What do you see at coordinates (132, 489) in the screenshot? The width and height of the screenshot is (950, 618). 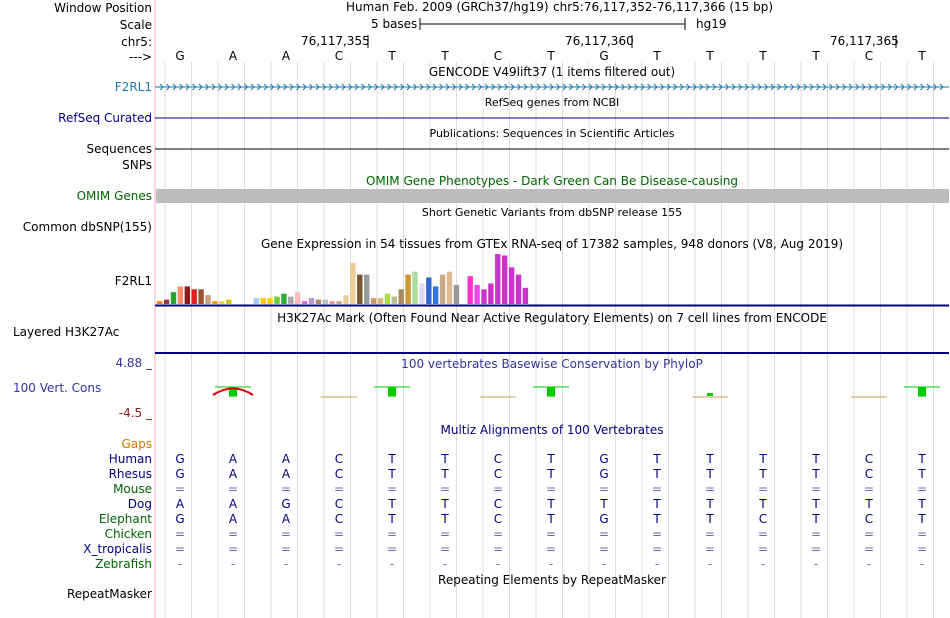 I see `species-label: Mouse` at bounding box center [132, 489].